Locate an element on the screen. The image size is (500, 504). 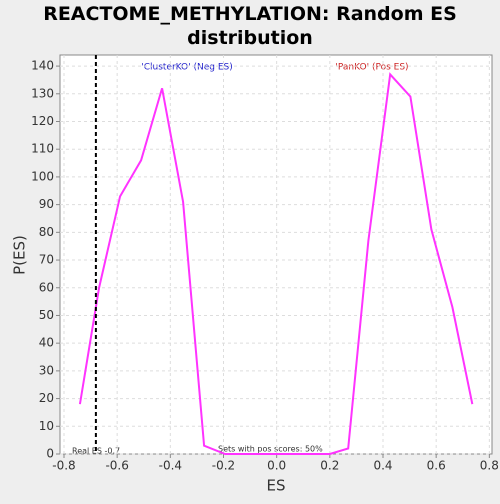
y-tick-label: 70 is located at coordinates (46, 260).